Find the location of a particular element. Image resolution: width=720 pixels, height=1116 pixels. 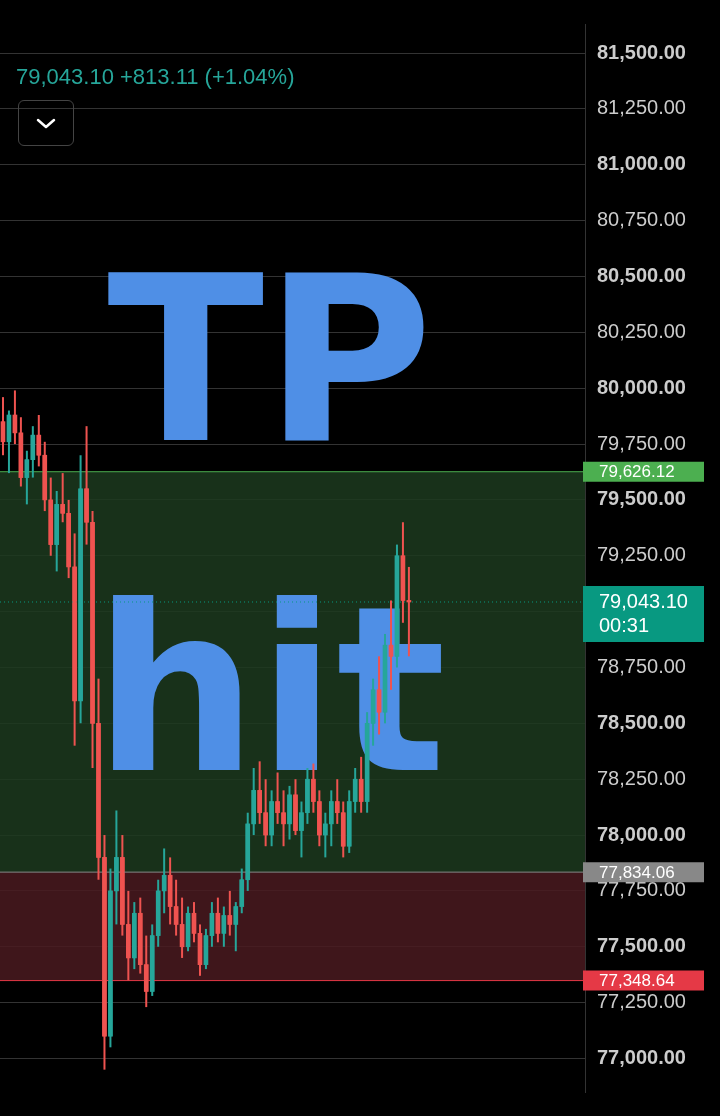

y-tick-label: 80,250.00 is located at coordinates (641, 330).